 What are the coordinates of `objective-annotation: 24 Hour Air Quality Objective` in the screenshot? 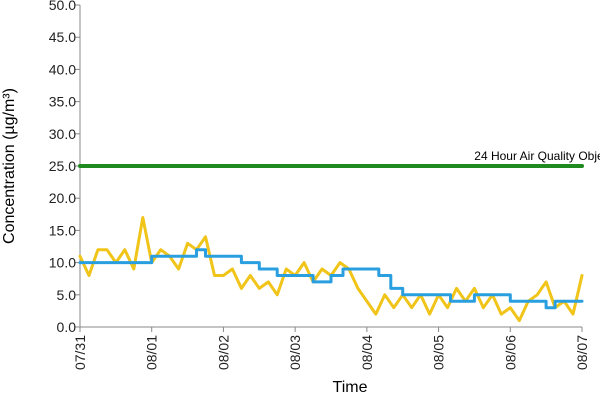 It's located at (537, 156).